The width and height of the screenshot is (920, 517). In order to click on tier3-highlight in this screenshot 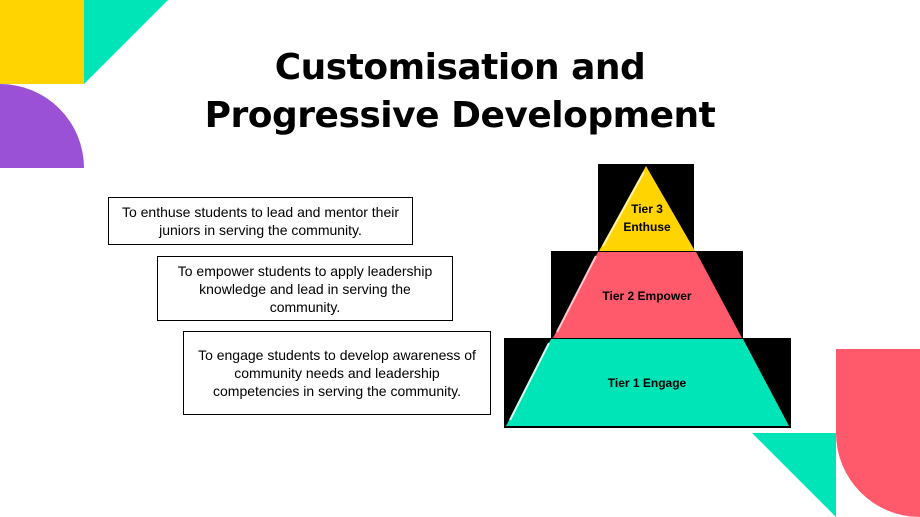, I will do `click(623, 209)`.